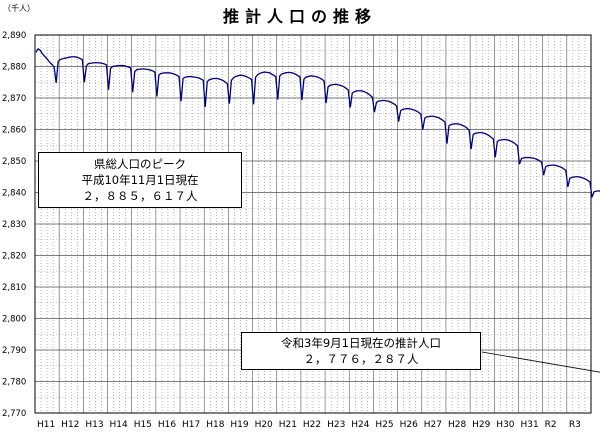 The height and width of the screenshot is (448, 600). Describe the element at coordinates (361, 359) in the screenshot. I see `current-callout-line-2: ２，７７６，２８７人` at that location.